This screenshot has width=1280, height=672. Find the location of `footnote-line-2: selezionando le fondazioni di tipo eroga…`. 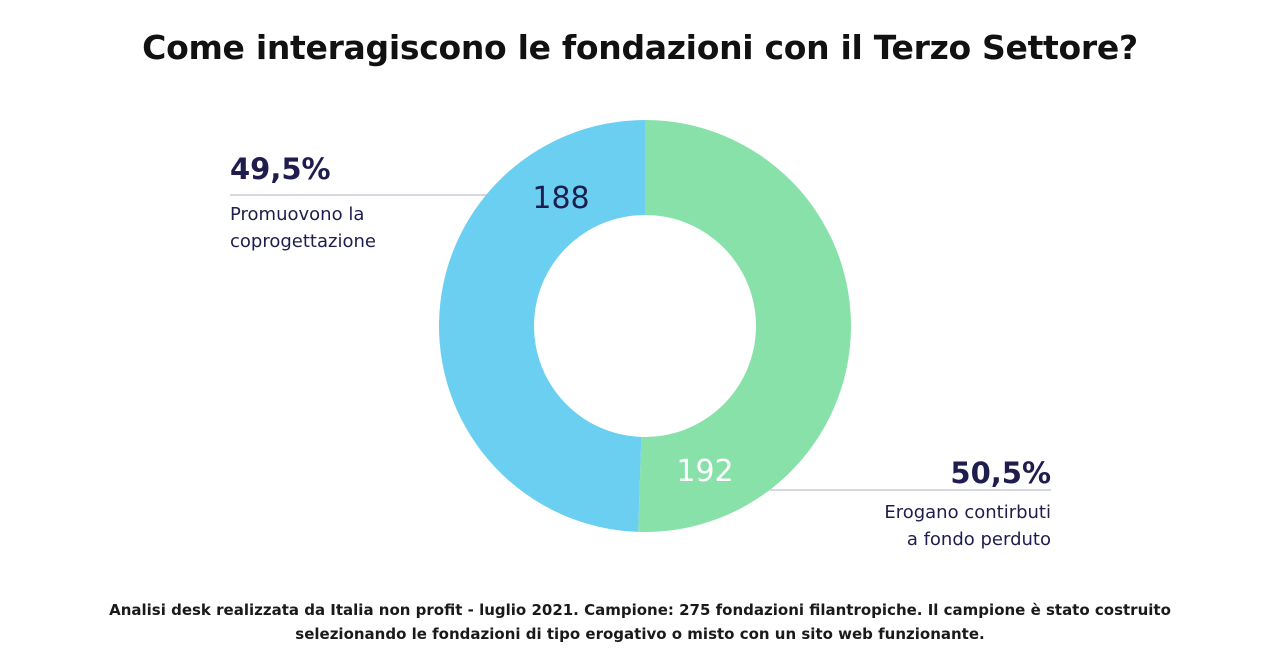

footnote-line-2: selezionando le fondazioni di tipo eroga… is located at coordinates (640, 634).